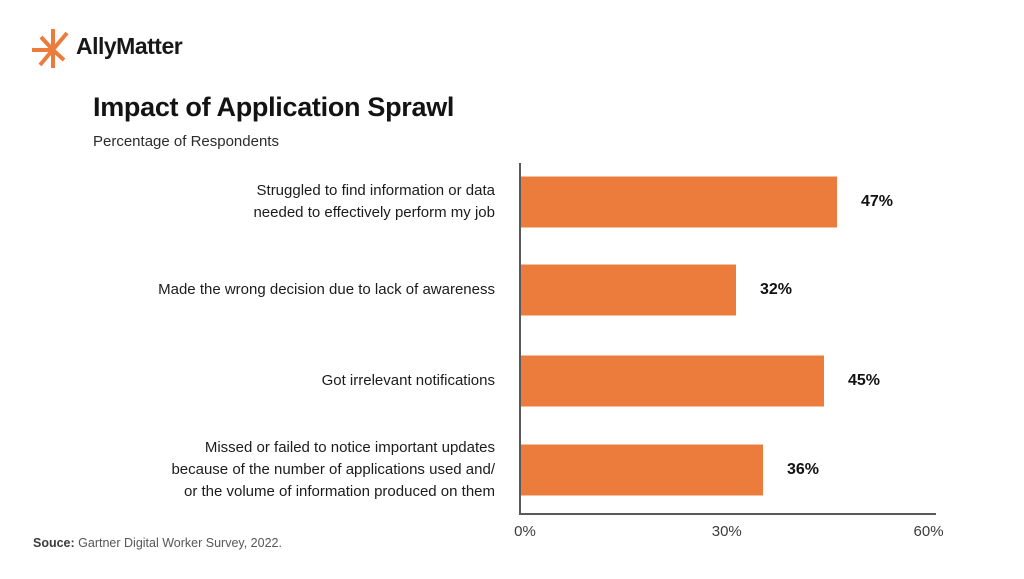 Image resolution: width=1024 pixels, height=579 pixels. Describe the element at coordinates (186, 141) in the screenshot. I see `chart-subtitle: Percentage of Respondents` at that location.